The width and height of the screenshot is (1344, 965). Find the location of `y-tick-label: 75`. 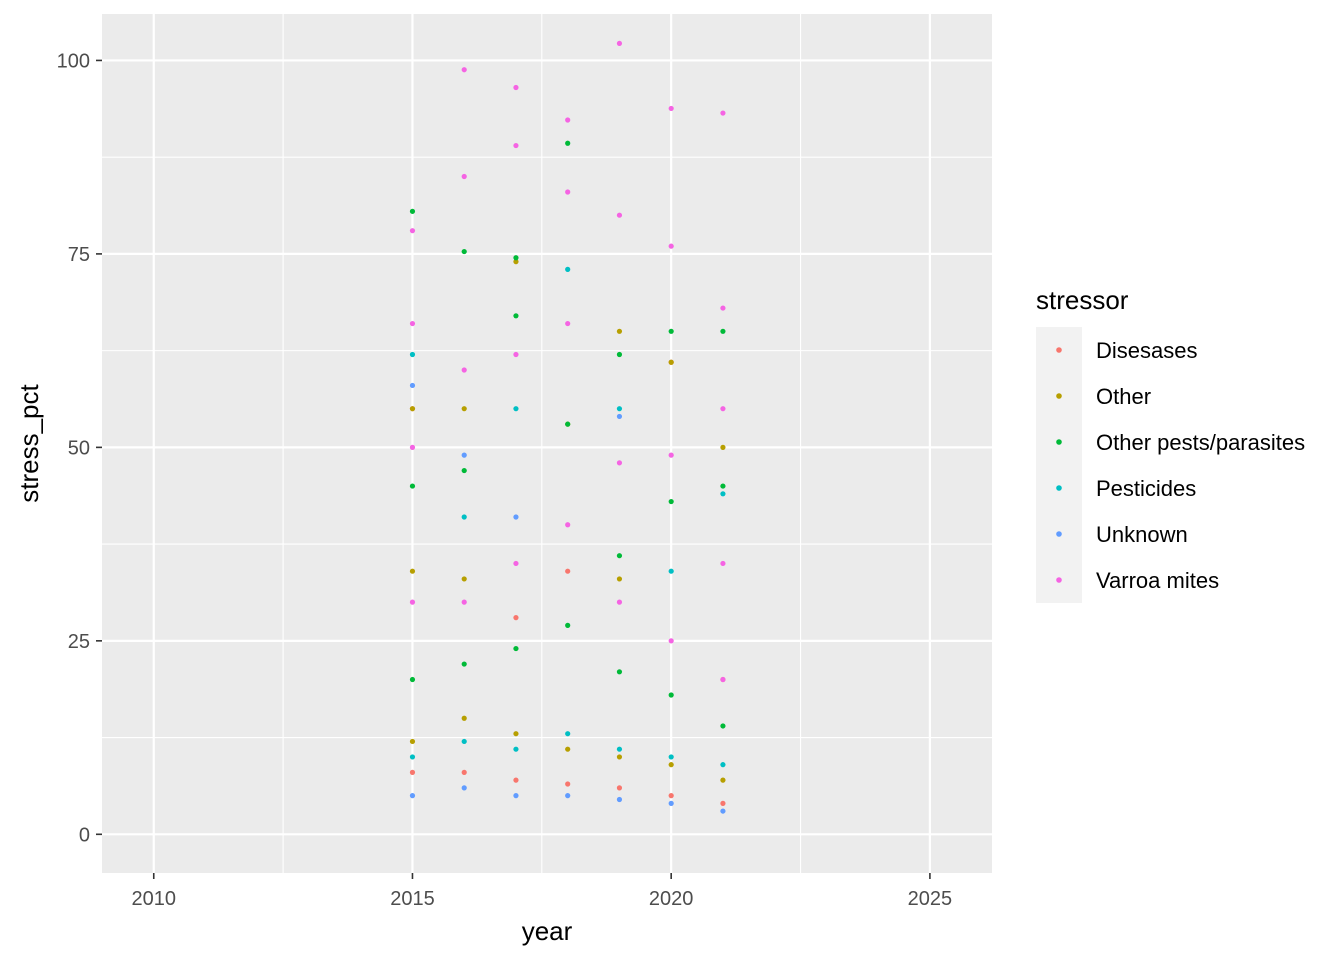

y-tick-label: 75 is located at coordinates (79, 255).